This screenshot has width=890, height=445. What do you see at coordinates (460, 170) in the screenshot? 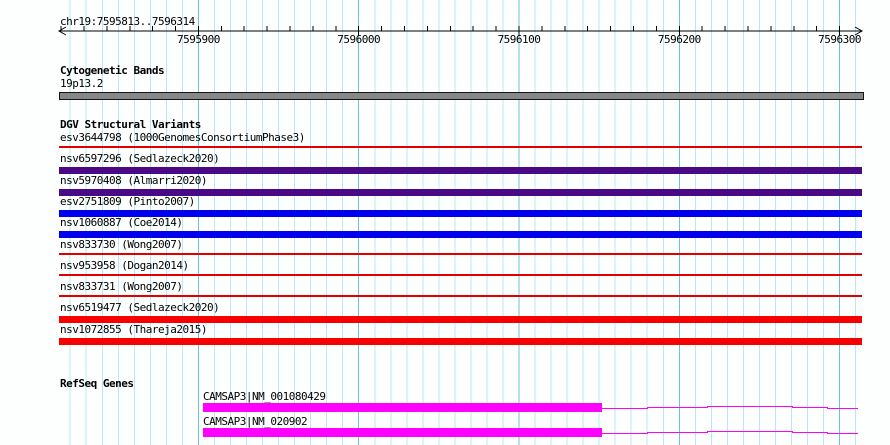
I see `variant-bar-nsv6597296` at bounding box center [460, 170].